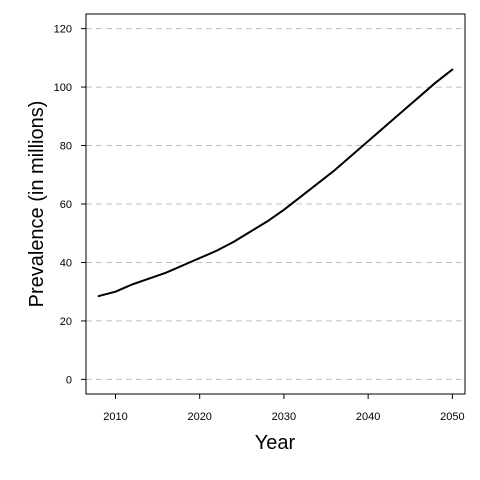  I want to click on y-tick-label-40: 40, so click(66, 263).